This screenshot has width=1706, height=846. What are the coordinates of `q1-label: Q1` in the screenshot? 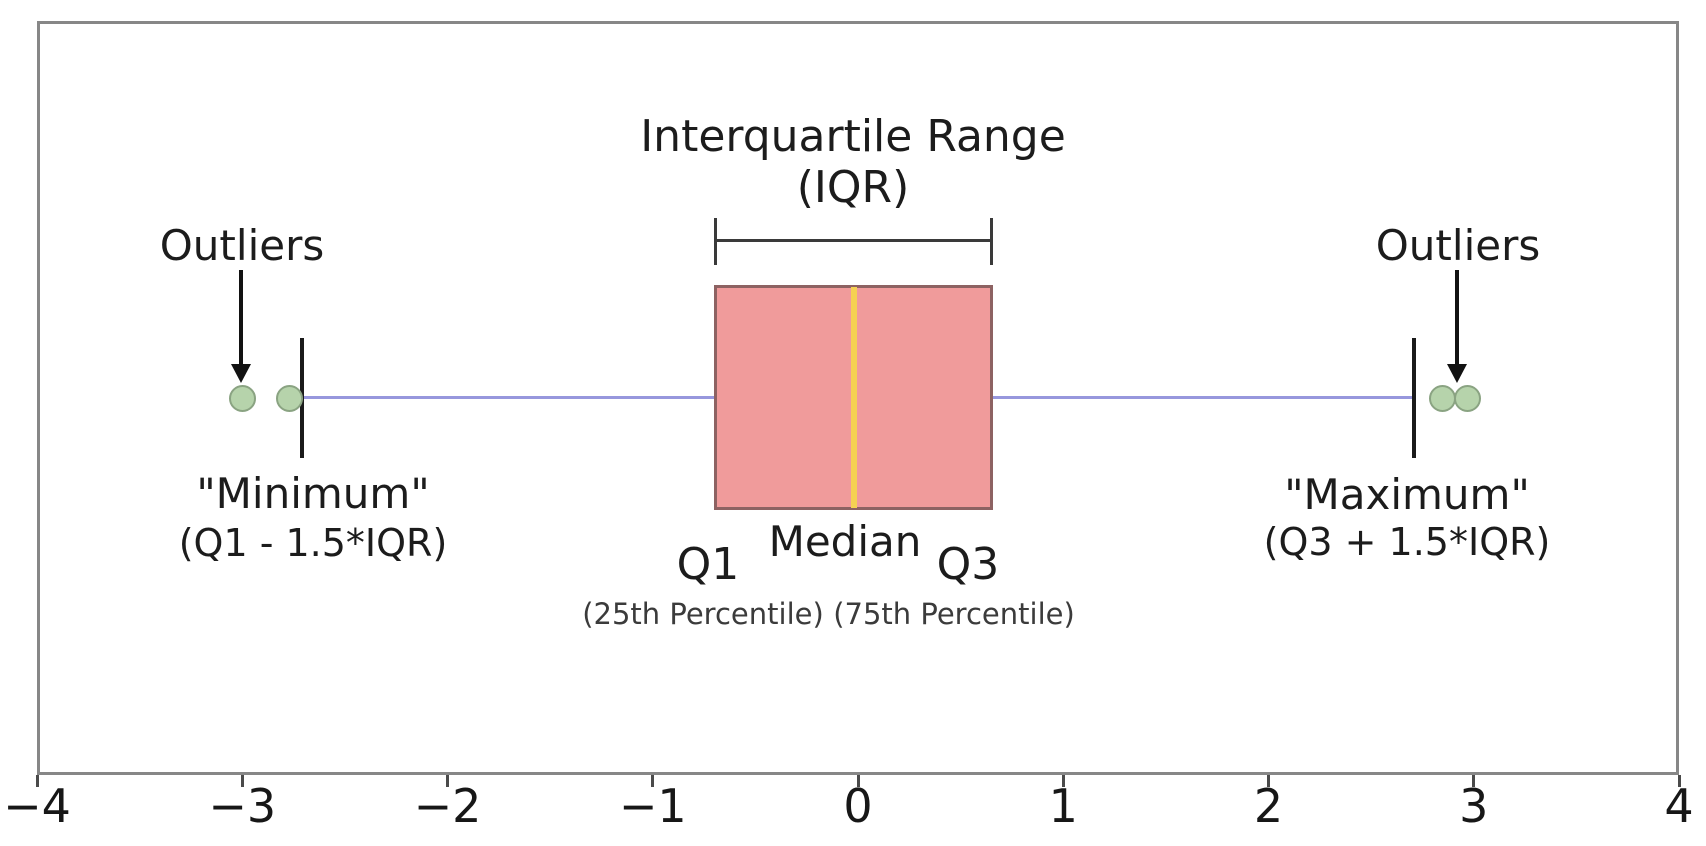 It's located at (708, 564).